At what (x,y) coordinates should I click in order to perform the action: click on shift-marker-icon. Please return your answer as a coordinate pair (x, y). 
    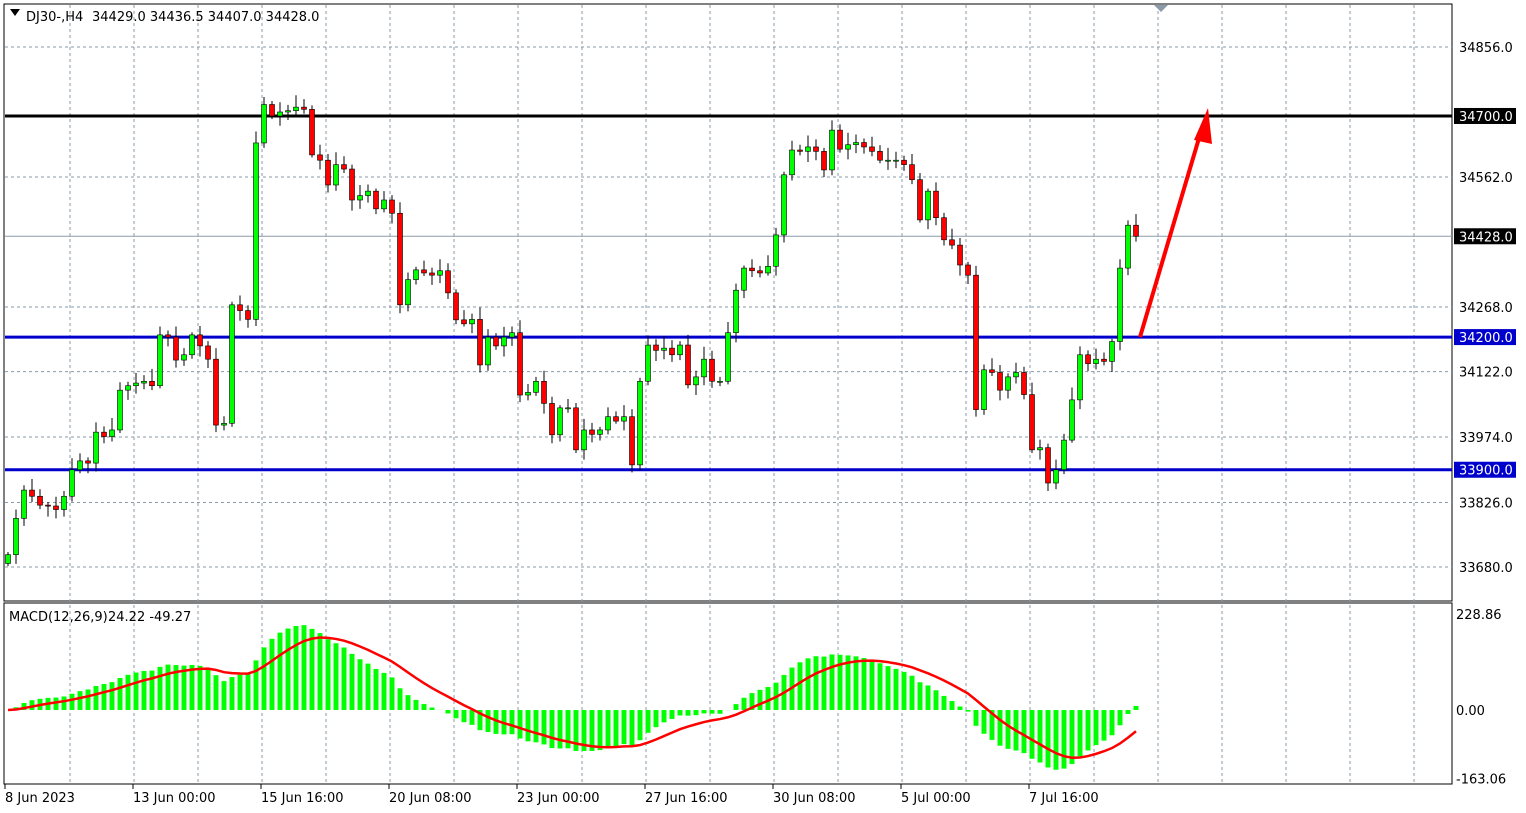
    Looking at the image, I should click on (1161, 8).